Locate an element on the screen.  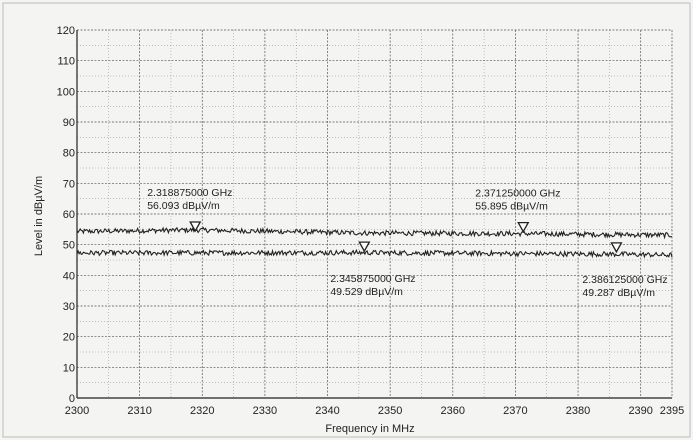
y-tick-label: 20 is located at coordinates (69, 338).